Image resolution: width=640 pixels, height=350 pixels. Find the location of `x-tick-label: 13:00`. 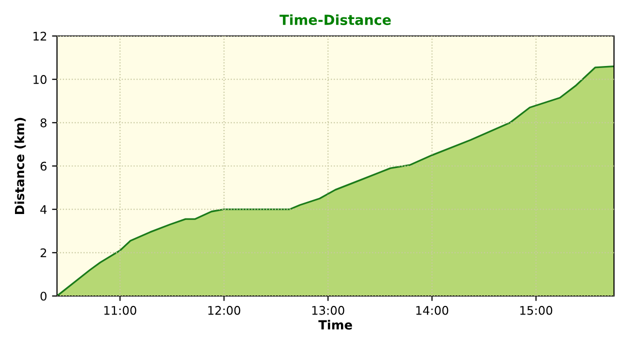

x-tick-label: 13:00 is located at coordinates (328, 310).